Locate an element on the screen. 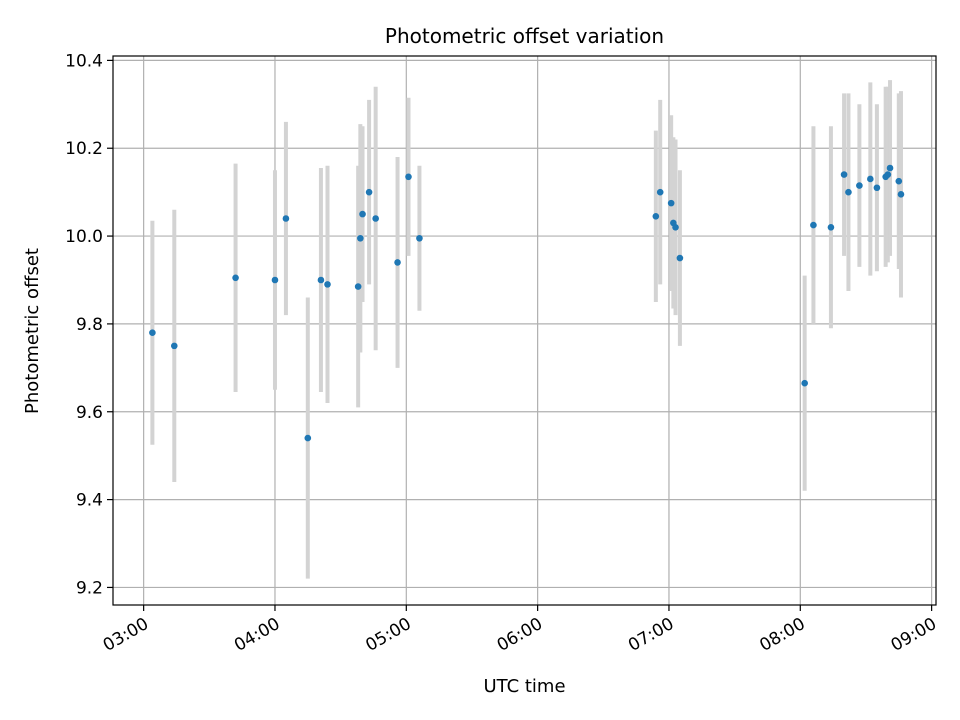 This screenshot has width=960, height=720. y-axis-ticks: 9.2 9.4 9.6 9.8 10.0 10.2 10.4 is located at coordinates (89, 324).